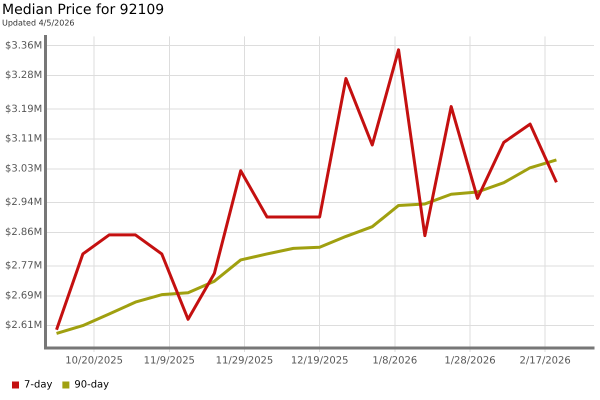 The image size is (600, 400). Describe the element at coordinates (23, 139) in the screenshot. I see `y-tick-label: $3.11M` at that location.